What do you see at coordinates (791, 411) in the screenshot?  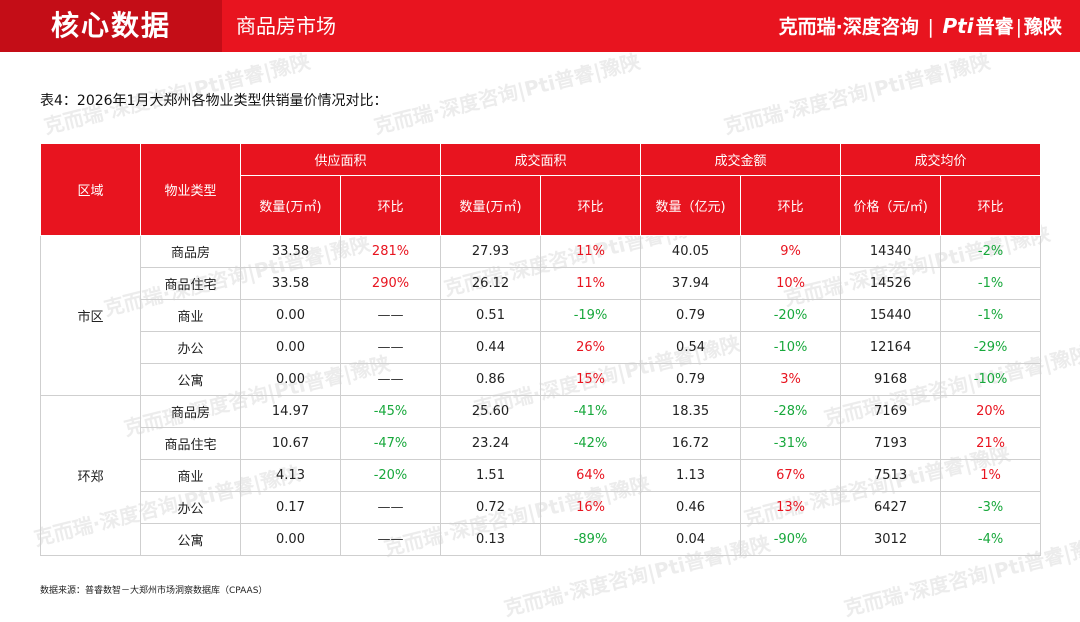 I see `change-rate-cell: -28%` at bounding box center [791, 411].